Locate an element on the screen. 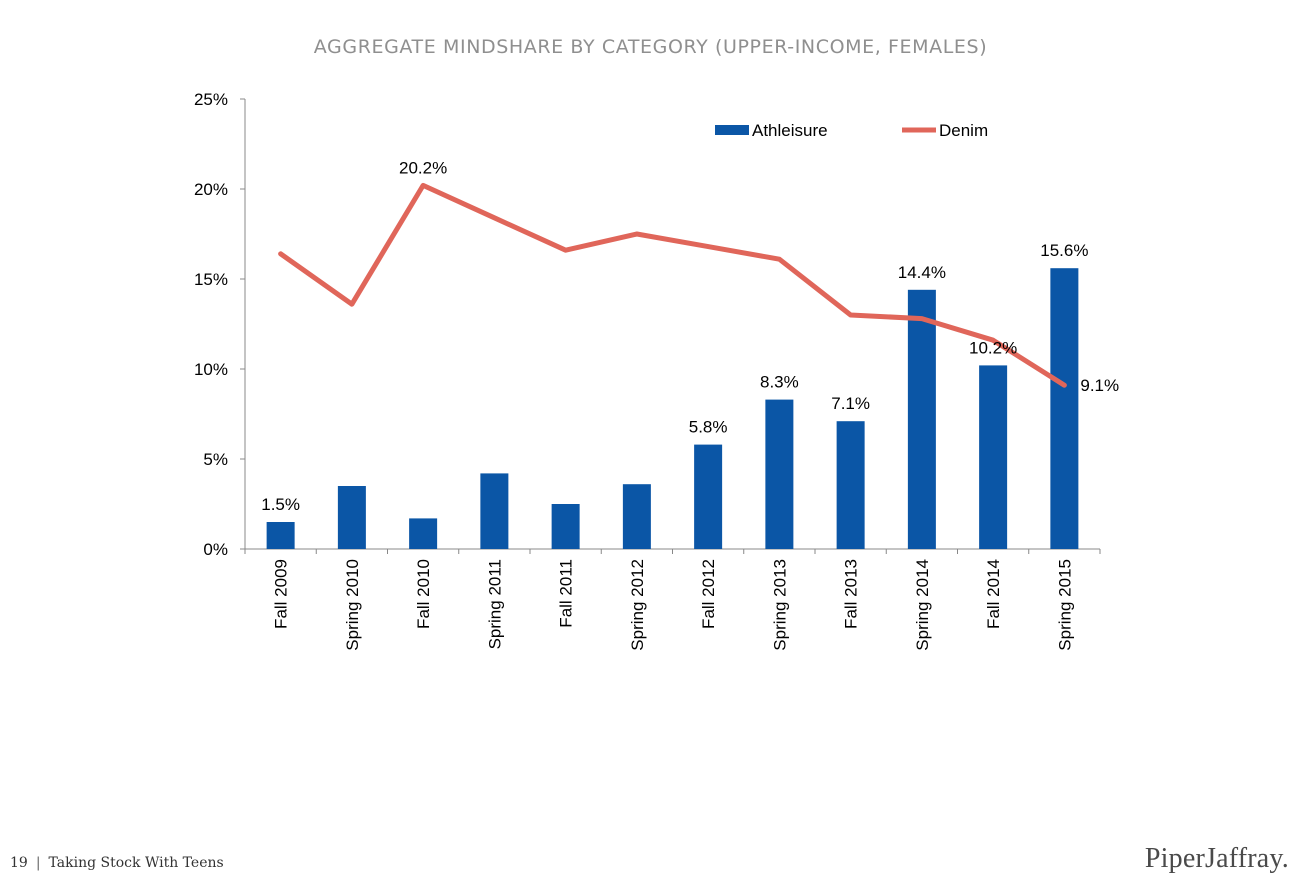  x-tick-label: Fall 2012 is located at coordinates (708, 594).